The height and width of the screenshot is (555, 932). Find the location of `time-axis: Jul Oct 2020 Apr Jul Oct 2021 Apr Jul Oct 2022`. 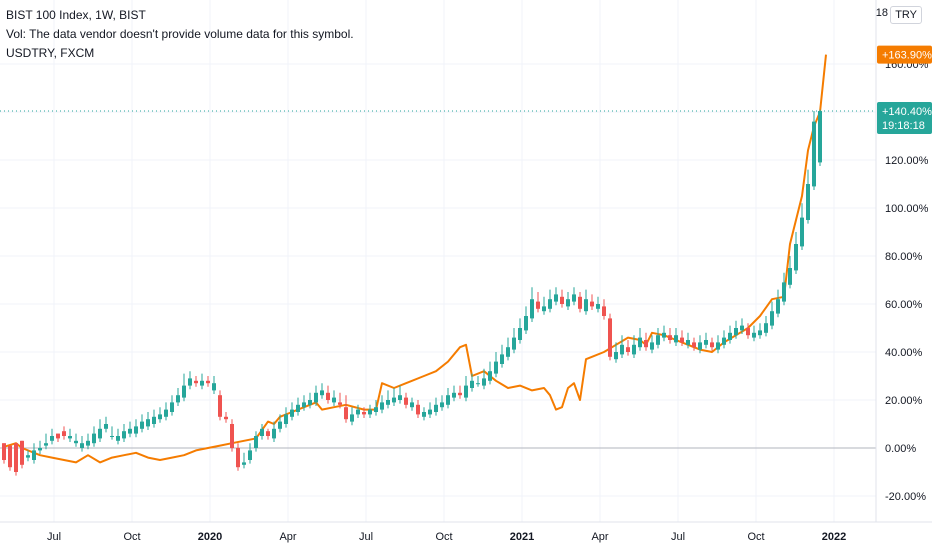

time-axis: Jul Oct 2020 Apr Jul Oct 2021 Apr Jul Oct 2022 is located at coordinates (466, 532).